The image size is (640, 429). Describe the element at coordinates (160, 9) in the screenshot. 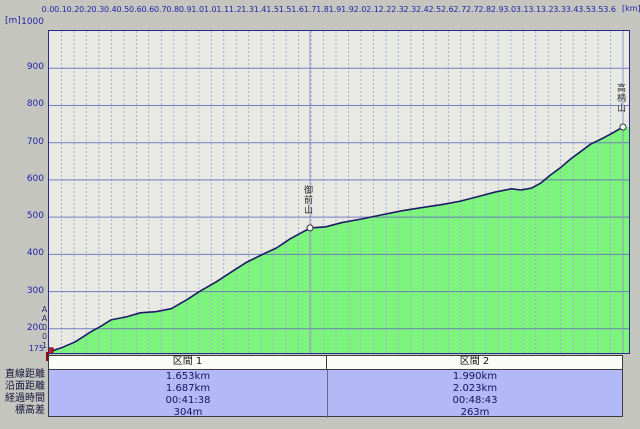

I see `x-tick-label: 0.7` at that location.